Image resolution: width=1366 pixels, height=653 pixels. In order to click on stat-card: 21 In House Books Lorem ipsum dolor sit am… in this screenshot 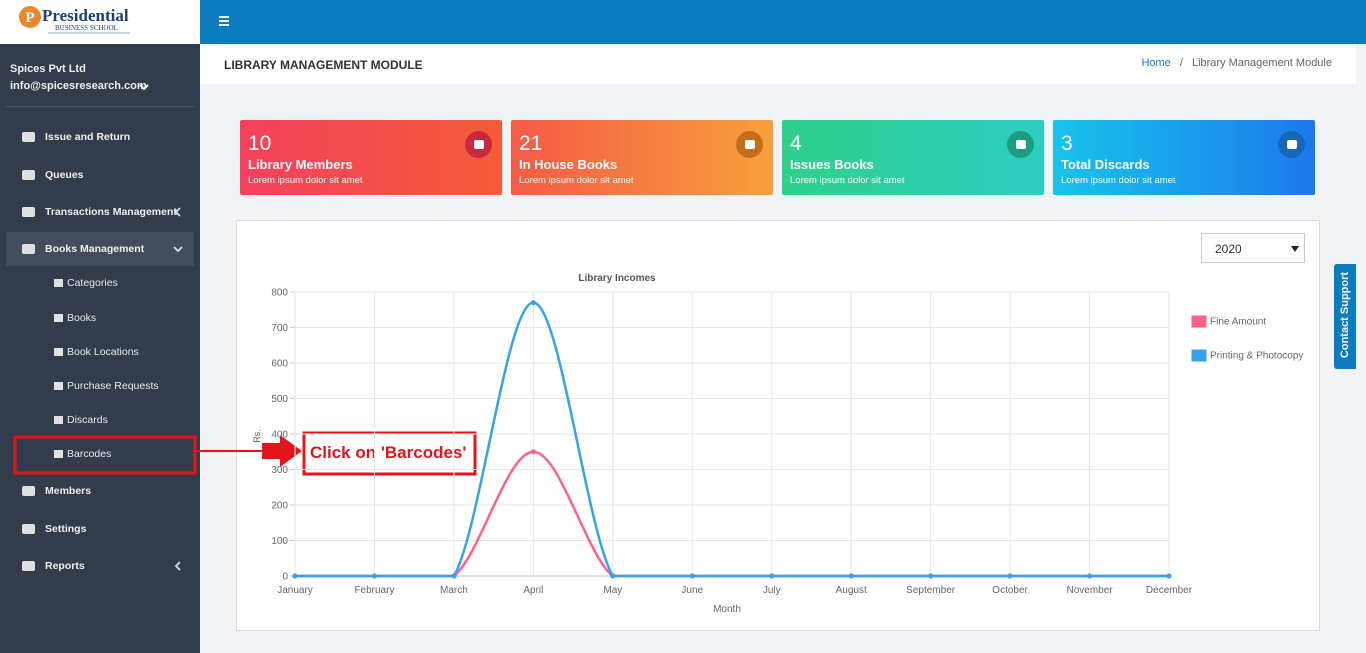, I will do `click(642, 157)`.